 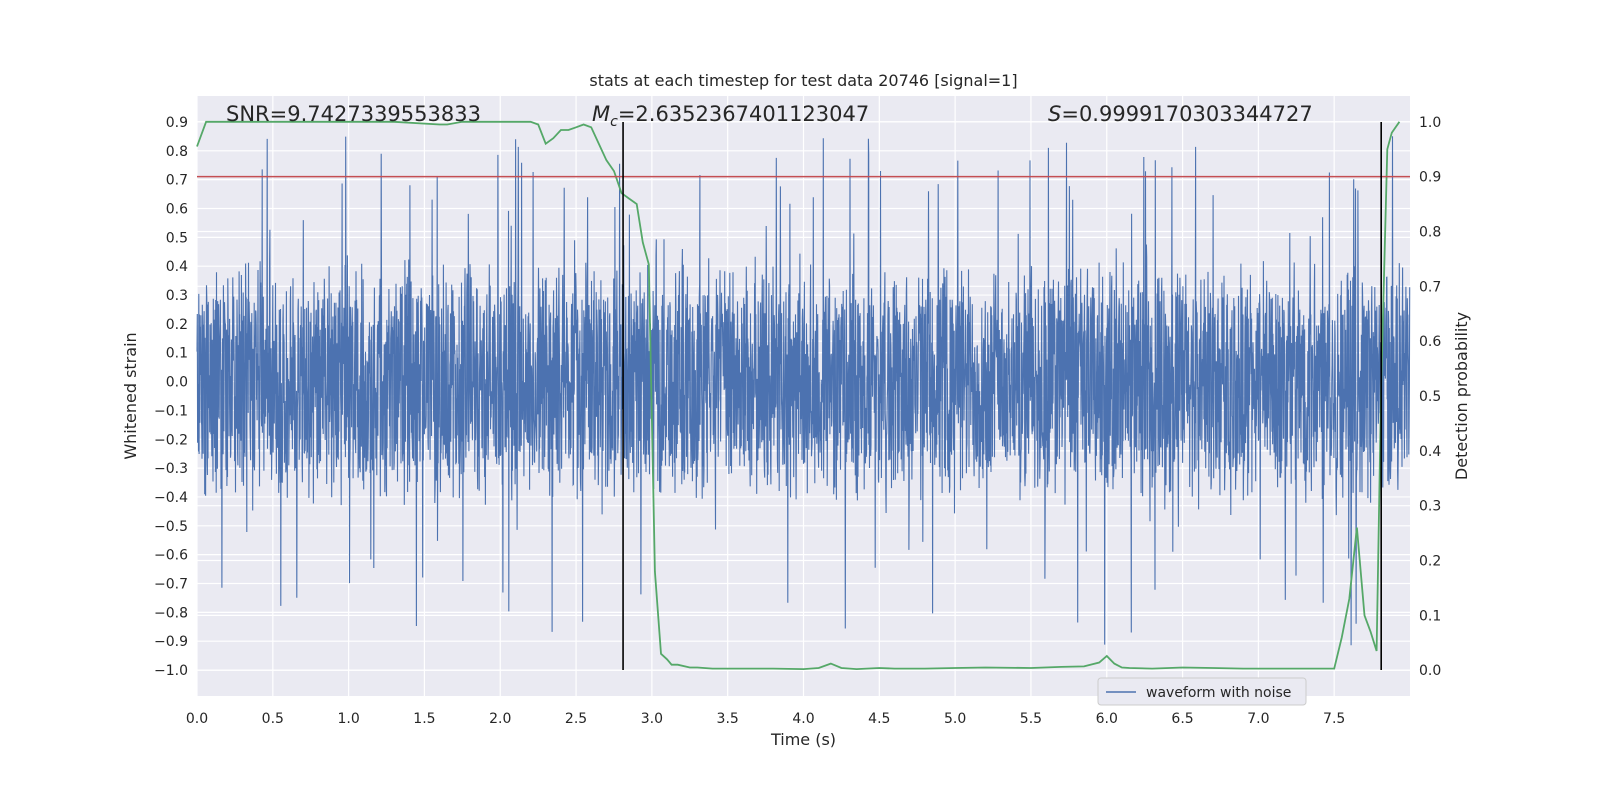 What do you see at coordinates (171, 613) in the screenshot?
I see `y-tick-label-left: −0.8` at bounding box center [171, 613].